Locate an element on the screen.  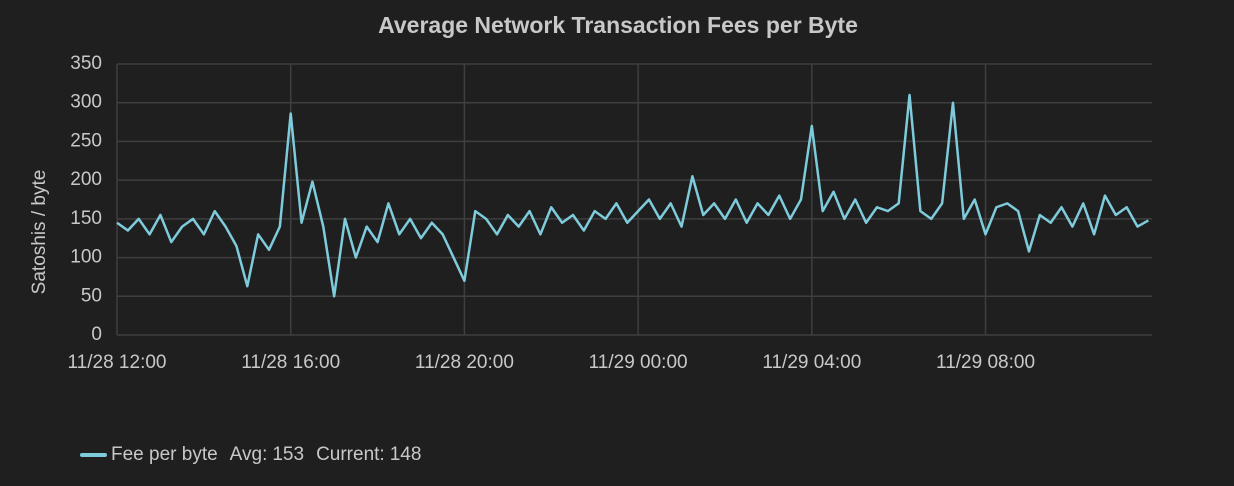
y-tick-label: 50 is located at coordinates (91, 295).